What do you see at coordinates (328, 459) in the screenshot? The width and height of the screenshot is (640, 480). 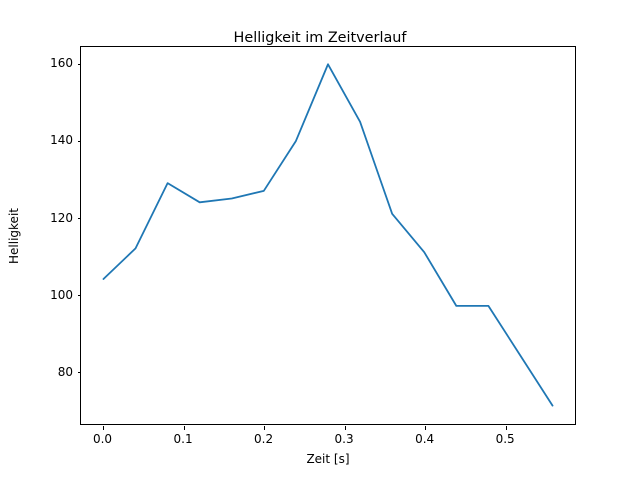 I see `x-axis-label: Zeit [s]` at bounding box center [328, 459].